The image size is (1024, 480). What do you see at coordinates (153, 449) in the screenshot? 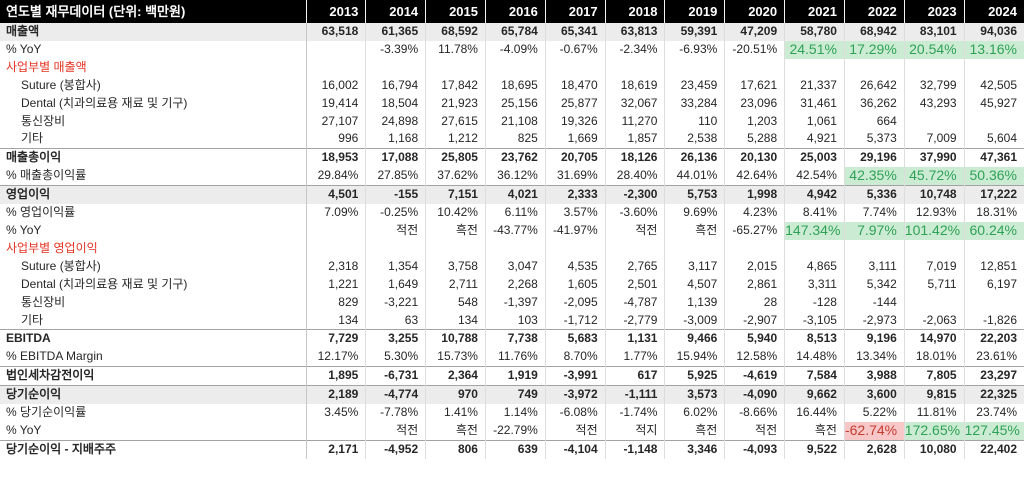
I see `row-label: 당기순이익 - 지배주주` at bounding box center [153, 449].